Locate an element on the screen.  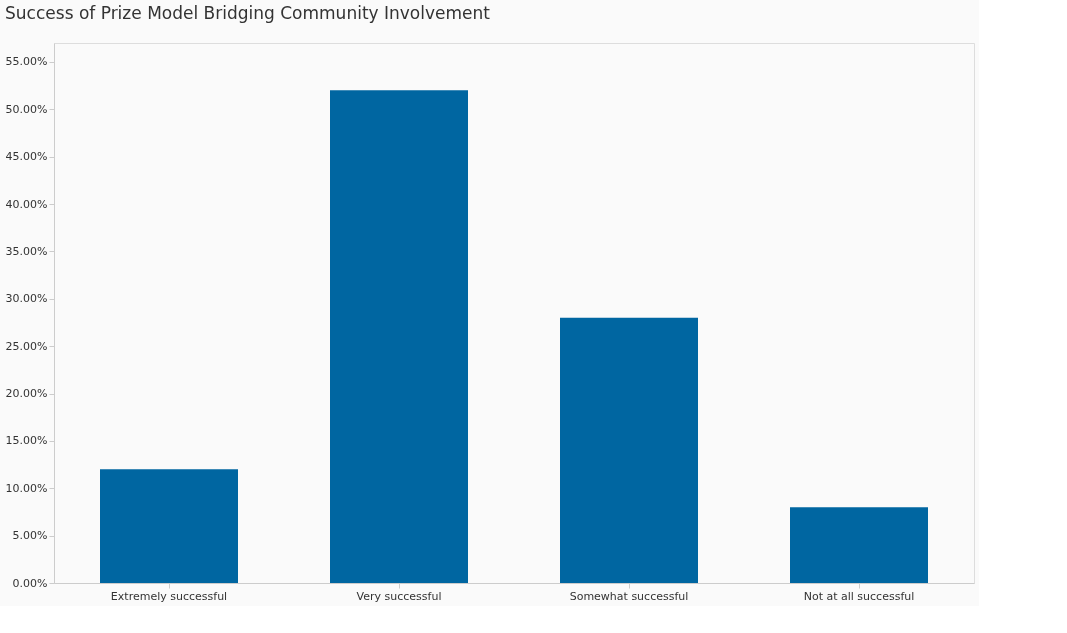
y-tick-label: 20.00% is located at coordinates (26, 394).